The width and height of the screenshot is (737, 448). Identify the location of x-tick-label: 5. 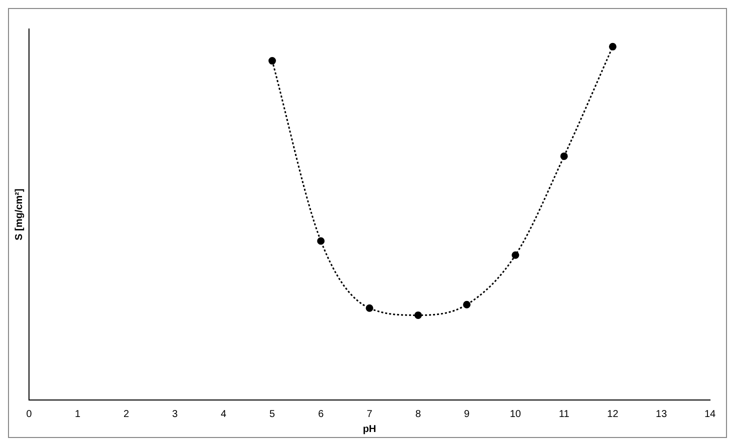
(272, 414).